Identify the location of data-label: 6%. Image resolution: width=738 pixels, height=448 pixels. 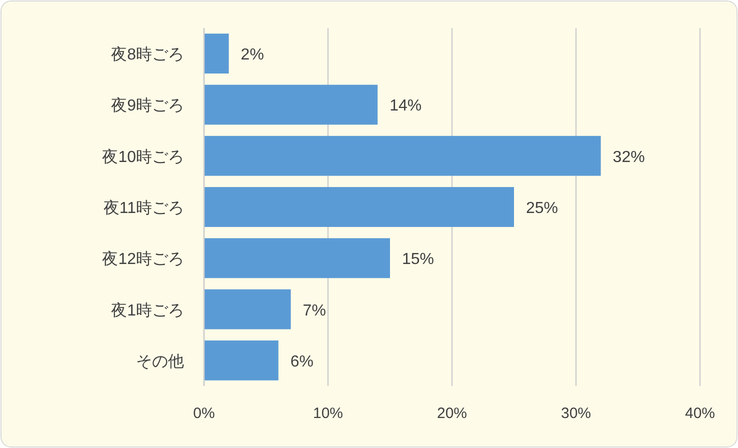
(302, 361).